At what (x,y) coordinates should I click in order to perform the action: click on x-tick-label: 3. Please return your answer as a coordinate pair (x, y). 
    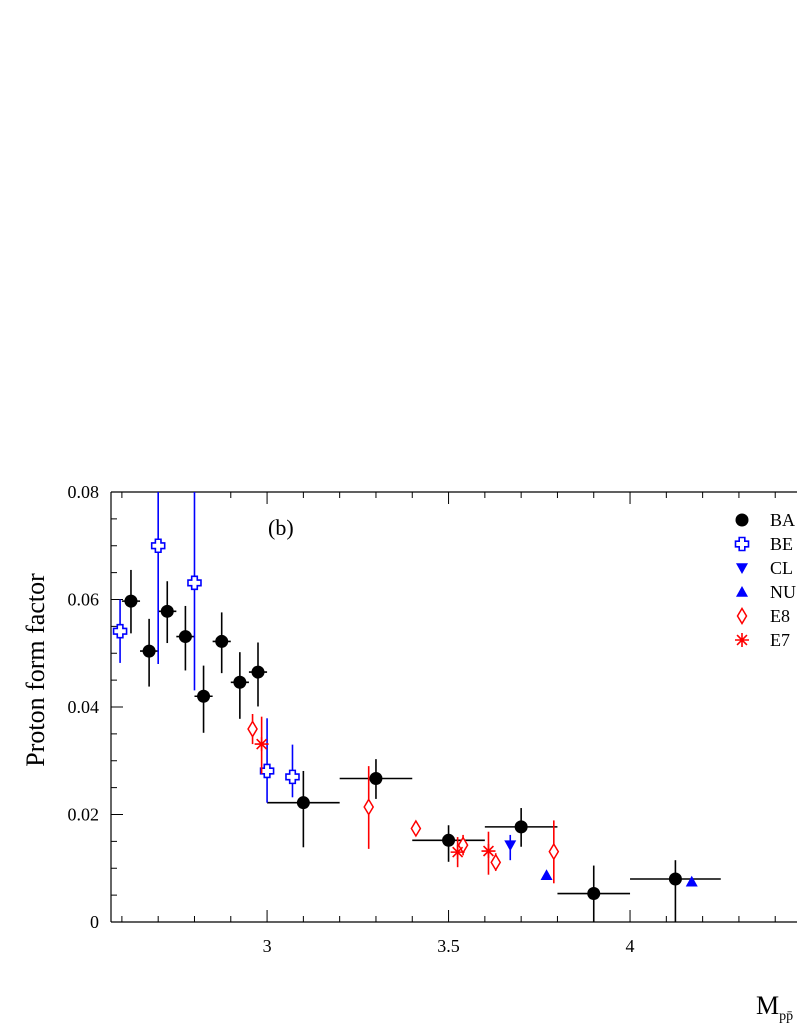
    Looking at the image, I should click on (267, 946).